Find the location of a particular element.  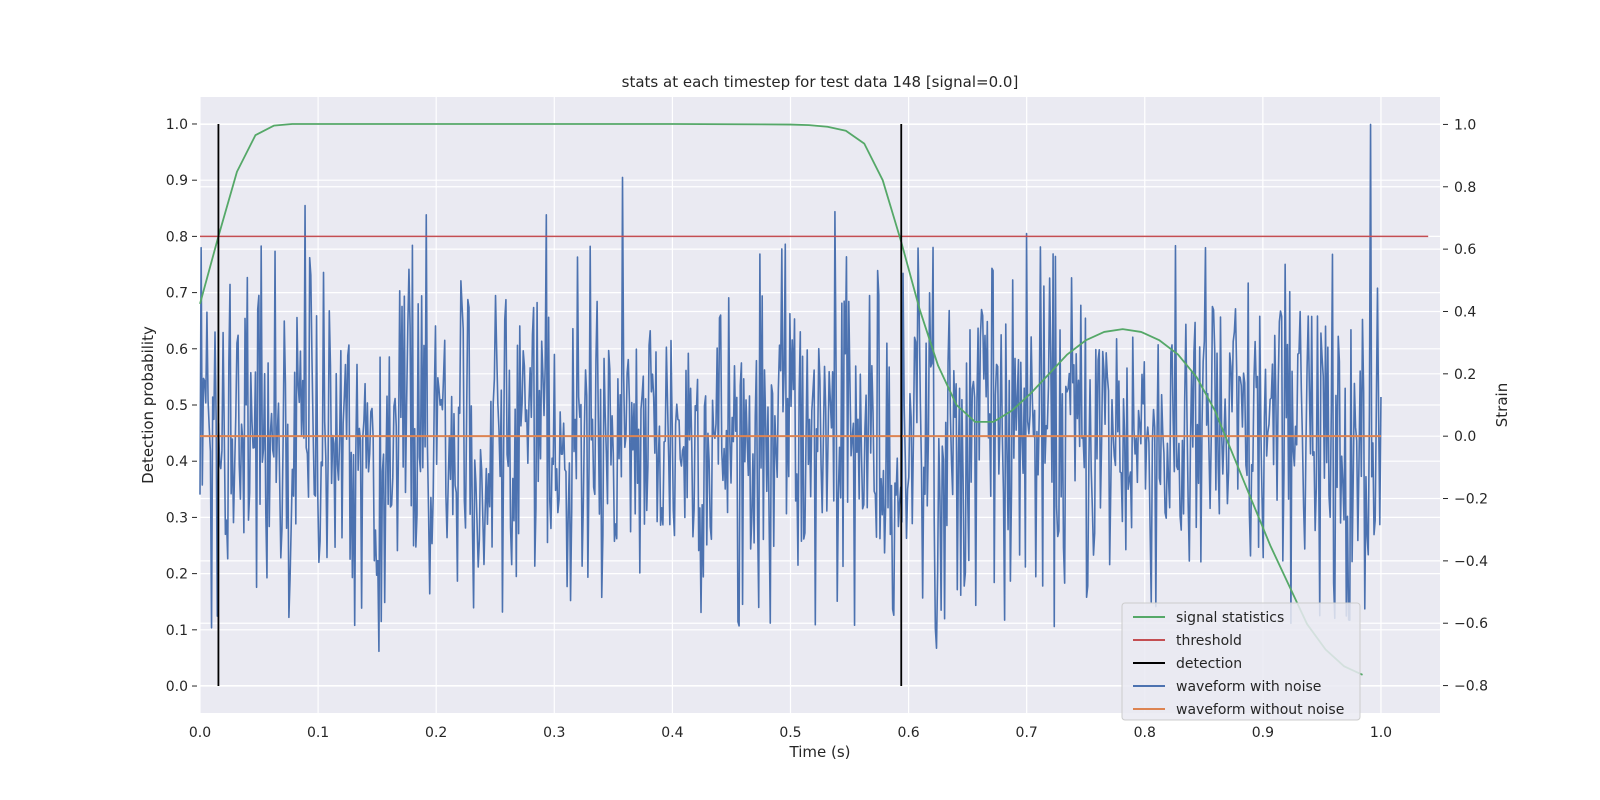

y-tick-label-left: 0.1 is located at coordinates (177, 631).